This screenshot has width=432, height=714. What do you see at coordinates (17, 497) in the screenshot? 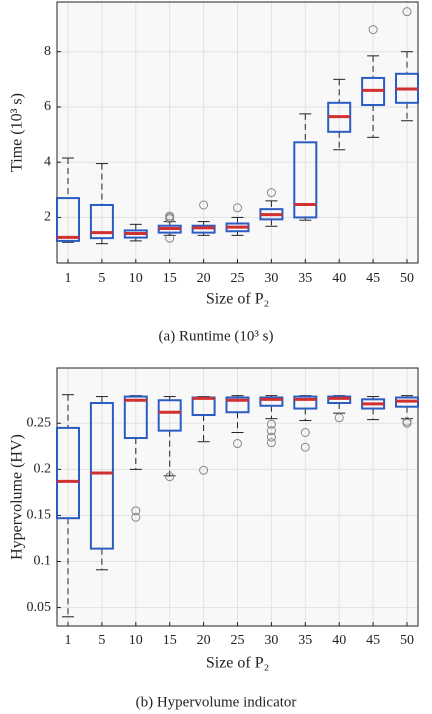
I see `y-axis-title: Hypervolume (HV)` at bounding box center [17, 497].